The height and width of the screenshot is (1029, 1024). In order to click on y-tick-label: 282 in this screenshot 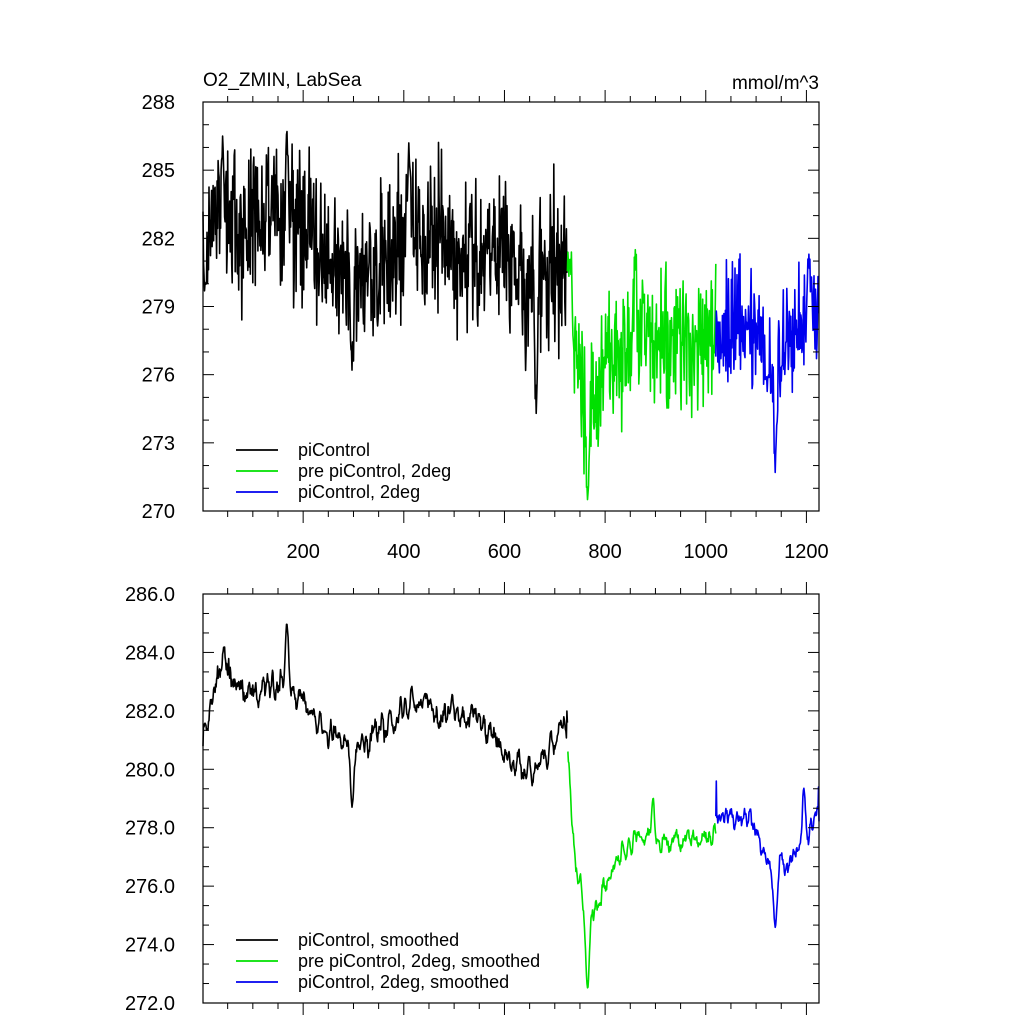, I will do `click(158, 239)`.